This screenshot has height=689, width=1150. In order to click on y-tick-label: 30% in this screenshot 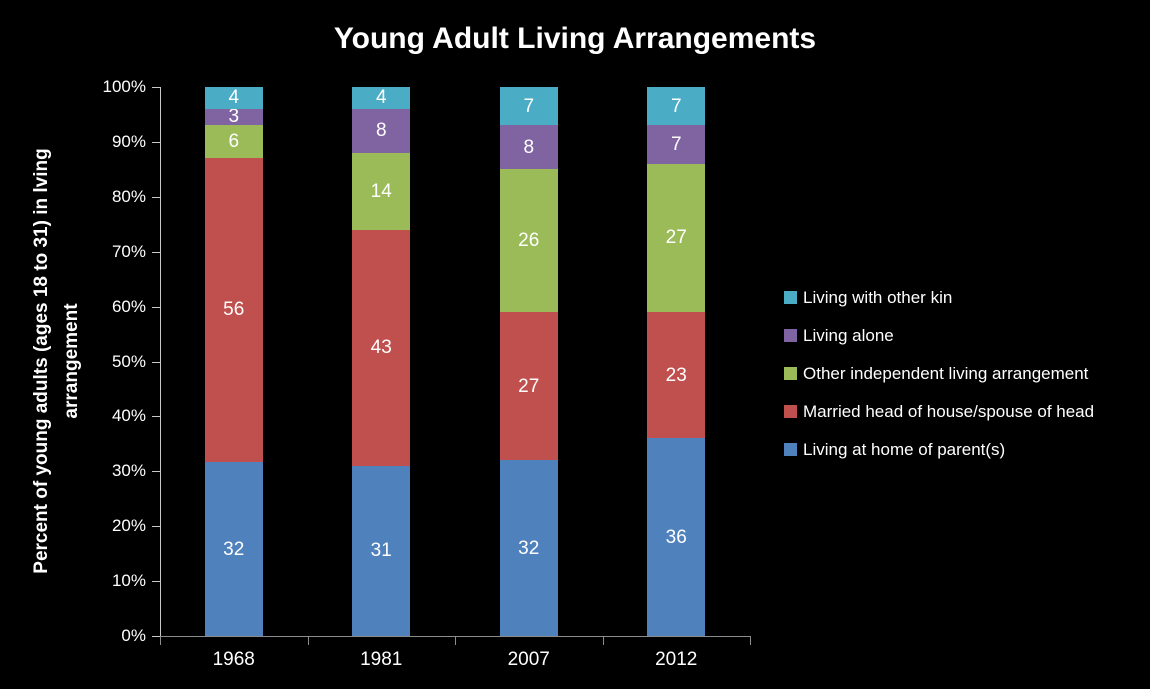, I will do `click(128, 471)`.